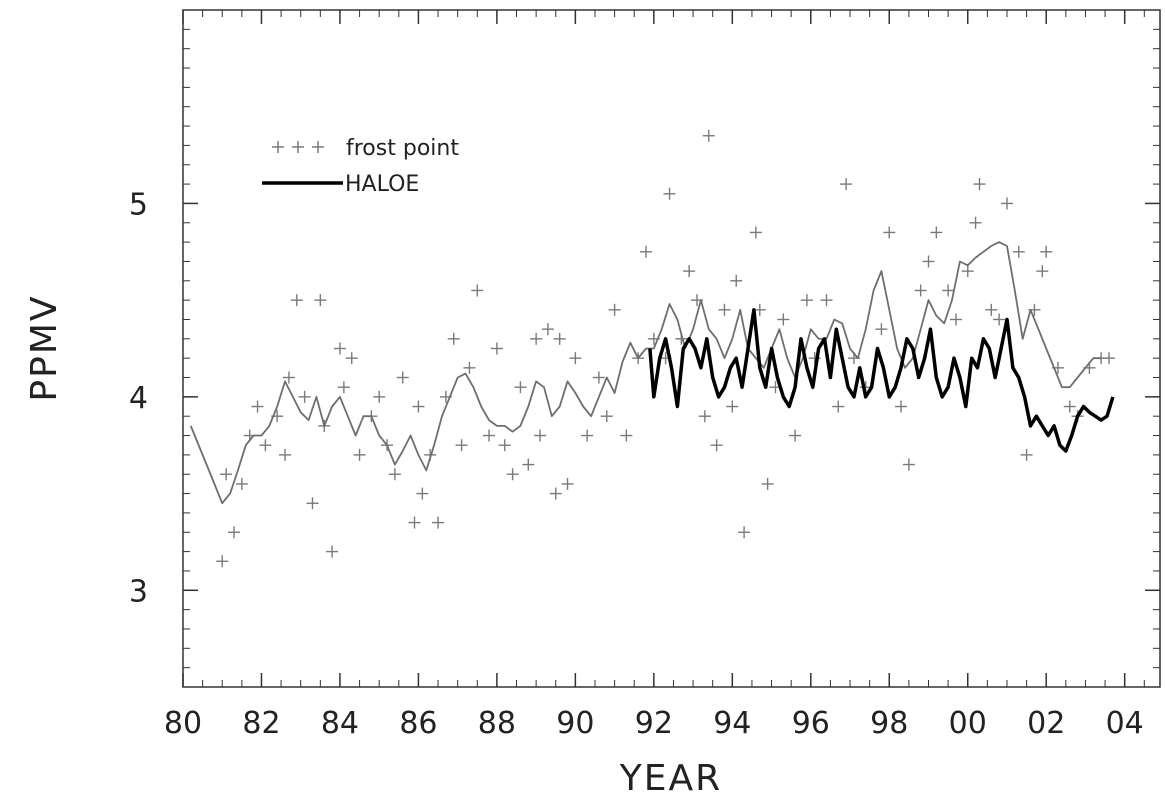 The width and height of the screenshot is (1165, 802). What do you see at coordinates (402, 148) in the screenshot?
I see `legend-label-frost-point: frost point` at bounding box center [402, 148].